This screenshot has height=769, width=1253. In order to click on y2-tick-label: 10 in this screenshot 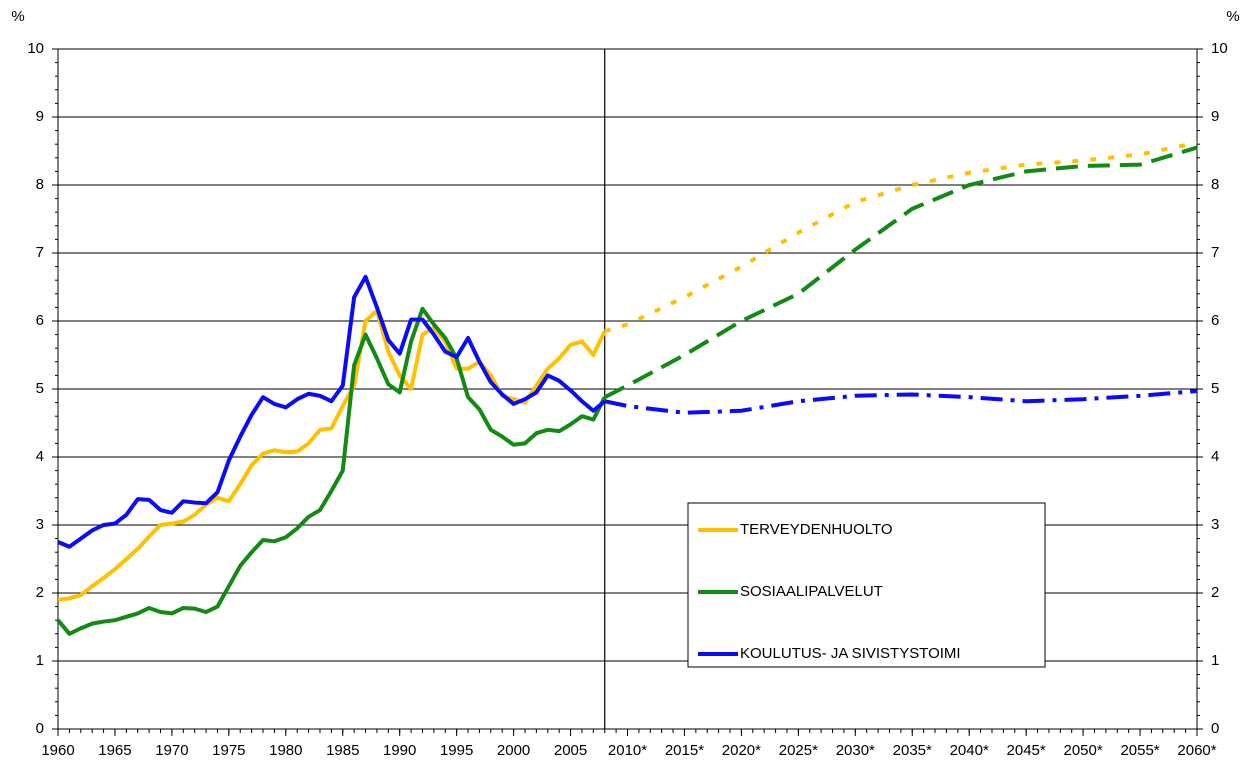, I will do `click(1219, 48)`.